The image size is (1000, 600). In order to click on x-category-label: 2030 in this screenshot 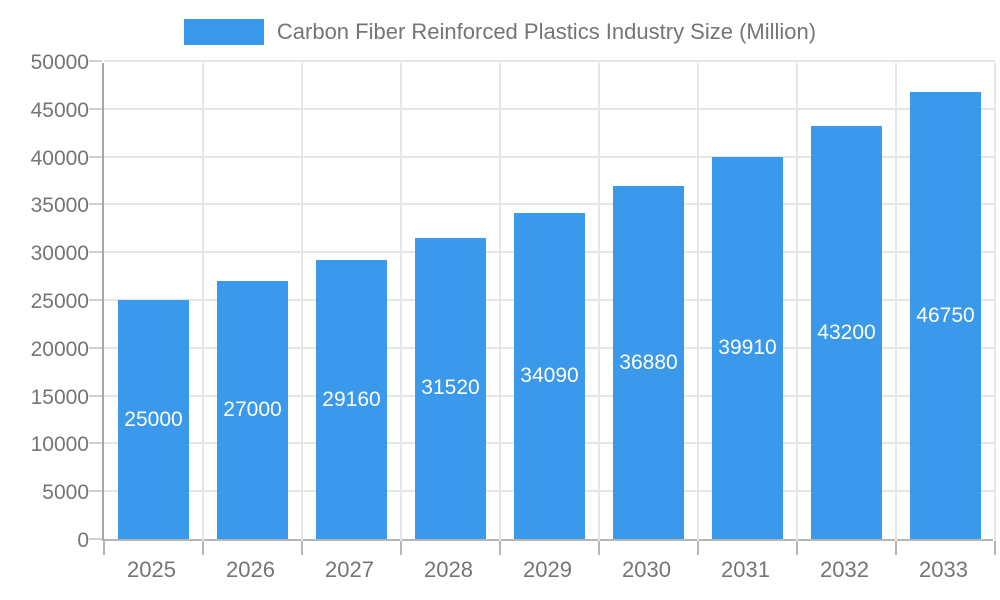, I will do `click(646, 569)`.